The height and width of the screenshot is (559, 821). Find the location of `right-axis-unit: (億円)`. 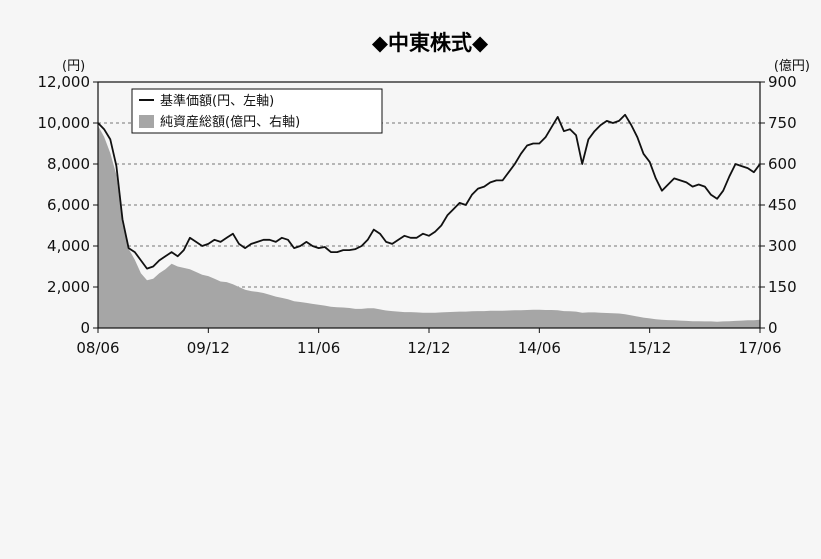

right-axis-unit: (億円) is located at coordinates (792, 66).